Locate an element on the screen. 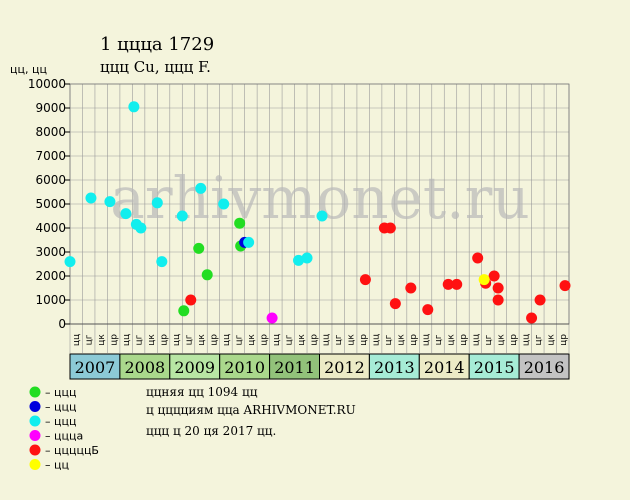 The image size is (630, 500). chart-subtitle: ццц Cu, ццц F. is located at coordinates (155, 67).